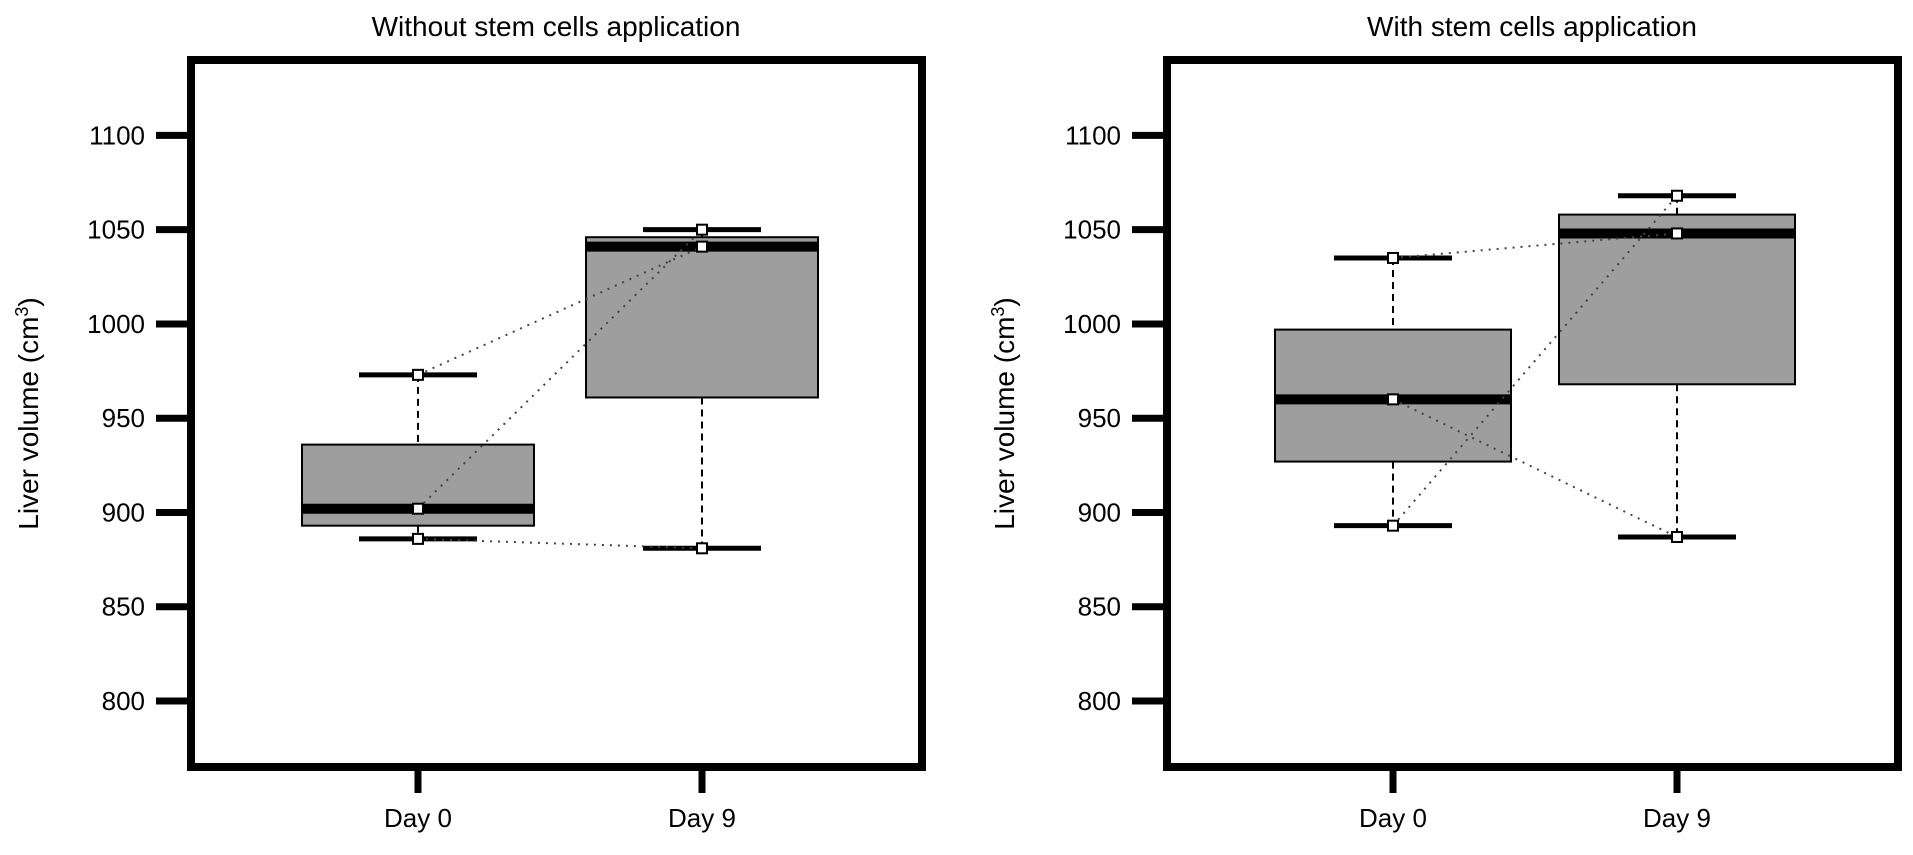 This screenshot has height=855, width=1913. I want to click on paired-line, so click(1535, 361).